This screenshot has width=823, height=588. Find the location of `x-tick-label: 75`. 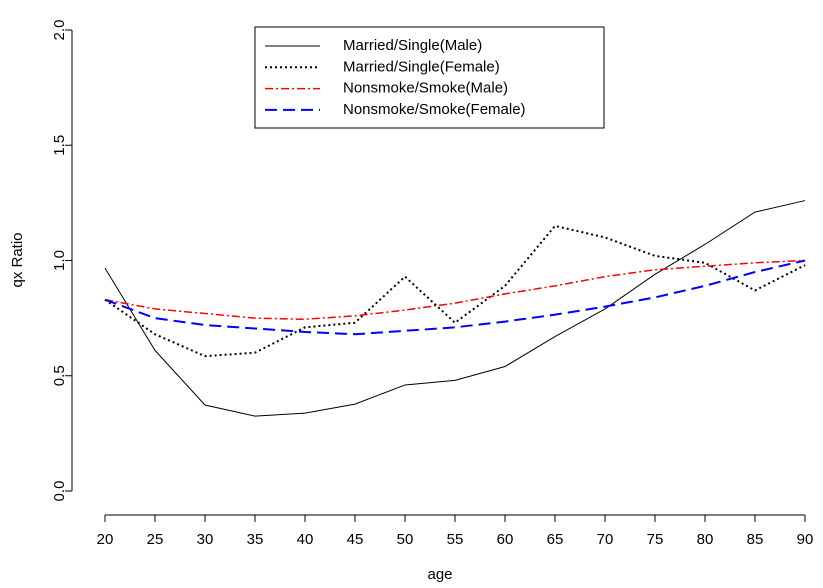

x-tick-label: 75 is located at coordinates (655, 539).